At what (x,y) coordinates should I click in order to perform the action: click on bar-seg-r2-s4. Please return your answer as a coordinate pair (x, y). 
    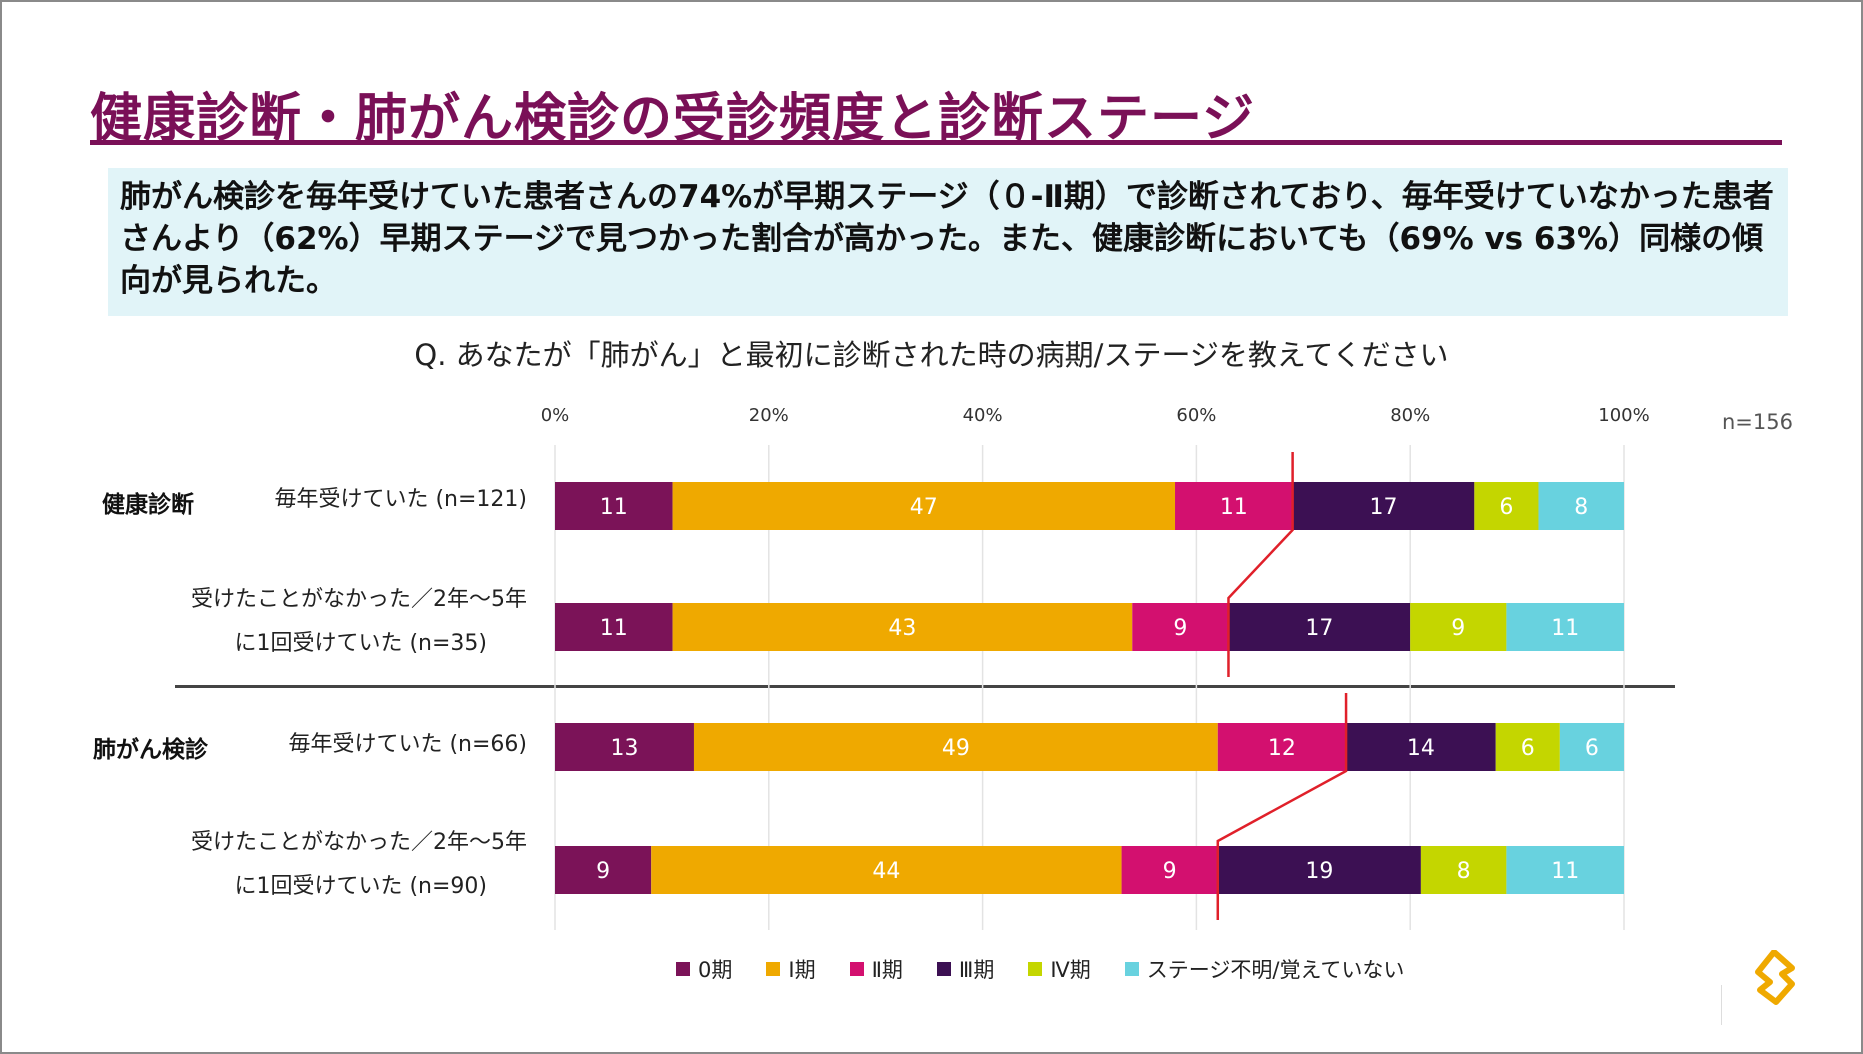
    Looking at the image, I should click on (1319, 627).